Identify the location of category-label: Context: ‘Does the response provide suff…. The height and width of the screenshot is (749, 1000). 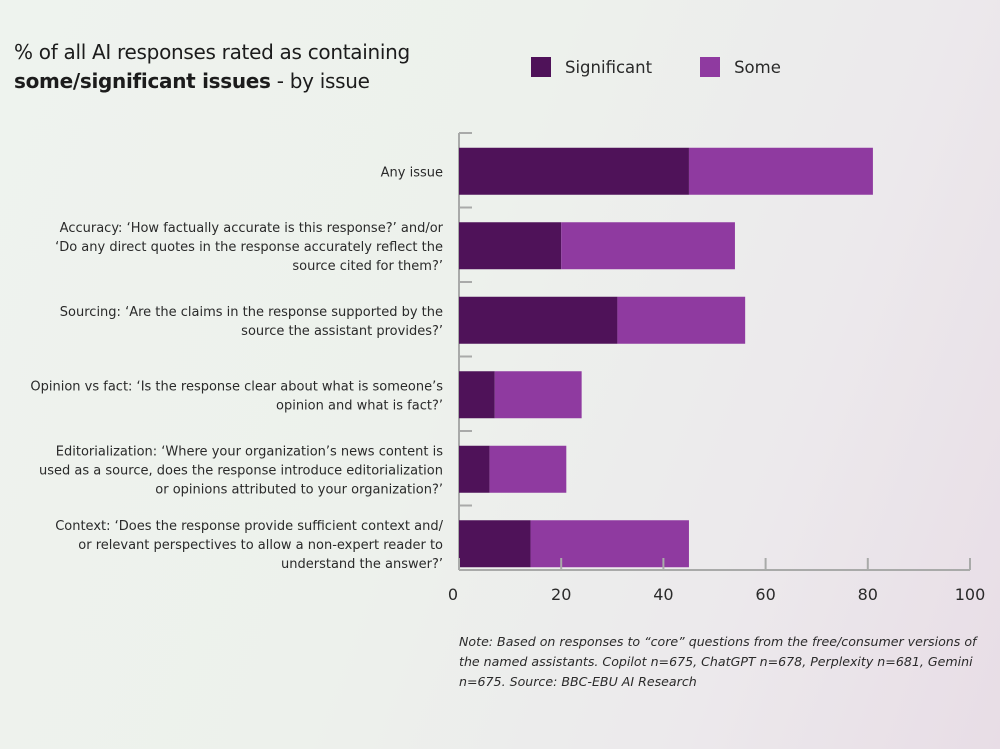
(249, 526).